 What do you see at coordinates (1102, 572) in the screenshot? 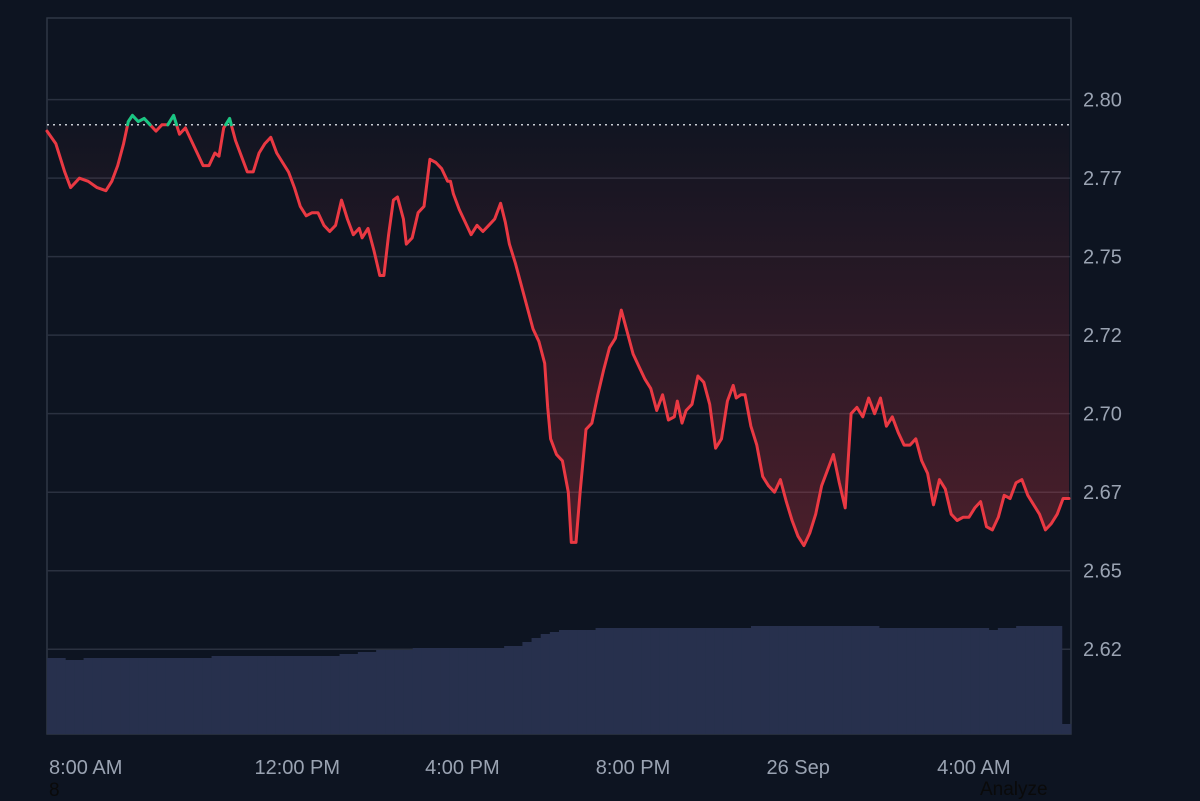
I see `y-tick-label: 2.65` at bounding box center [1102, 572].